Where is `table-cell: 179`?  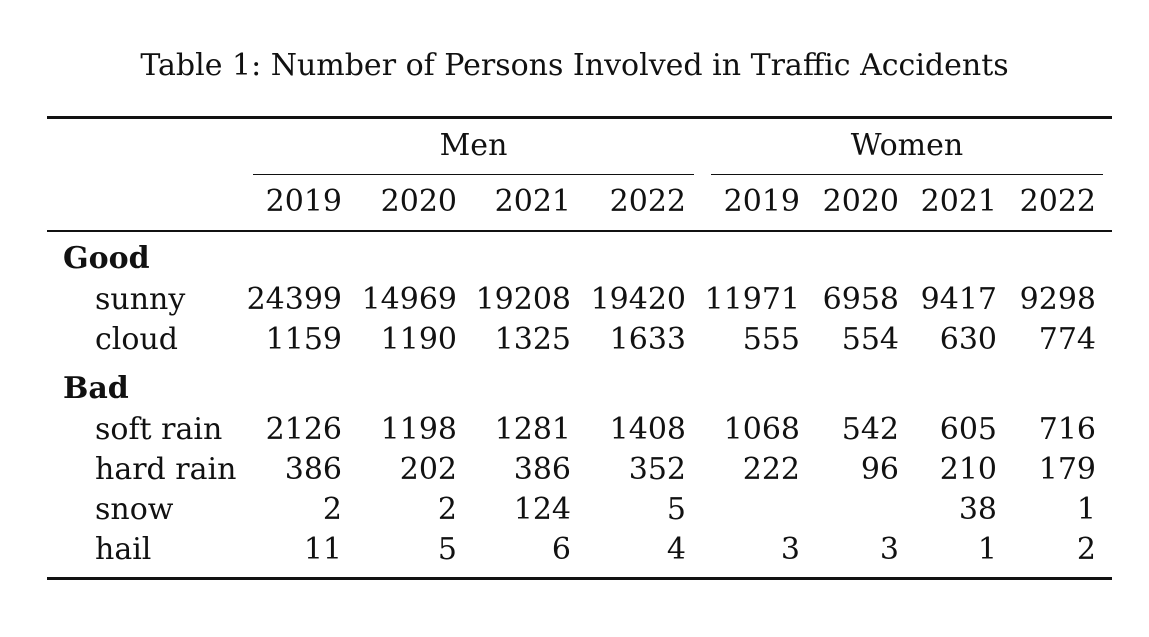 table-cell: 179 is located at coordinates (1067, 469).